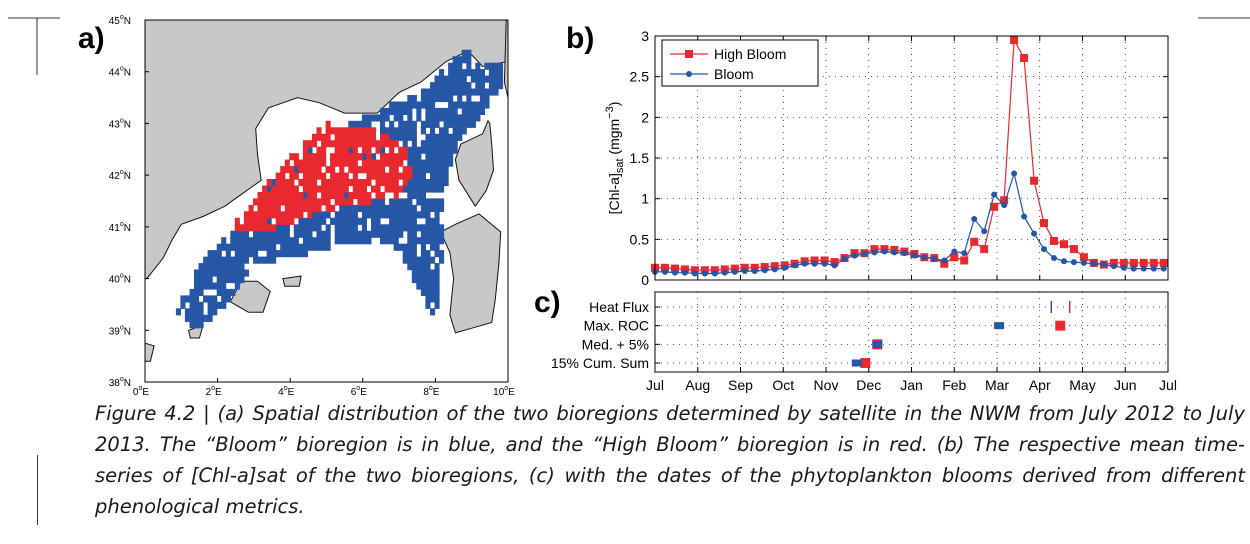 The height and width of the screenshot is (544, 1250). What do you see at coordinates (997, 385) in the screenshot?
I see `month-label: Mar` at bounding box center [997, 385].